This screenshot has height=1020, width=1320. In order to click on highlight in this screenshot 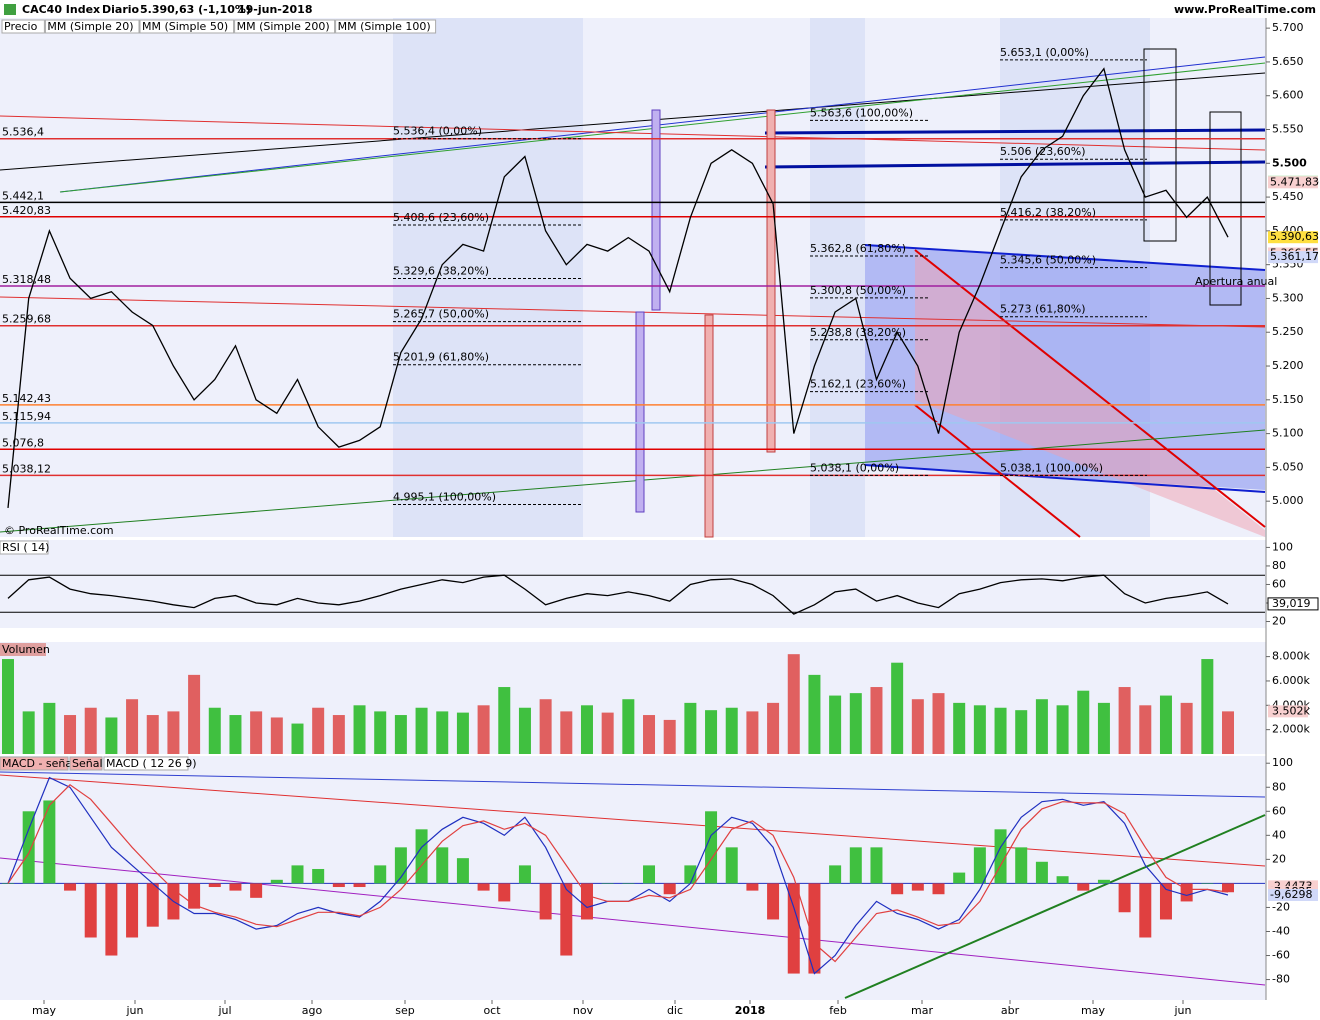, I will do `click(1160, 145)`.